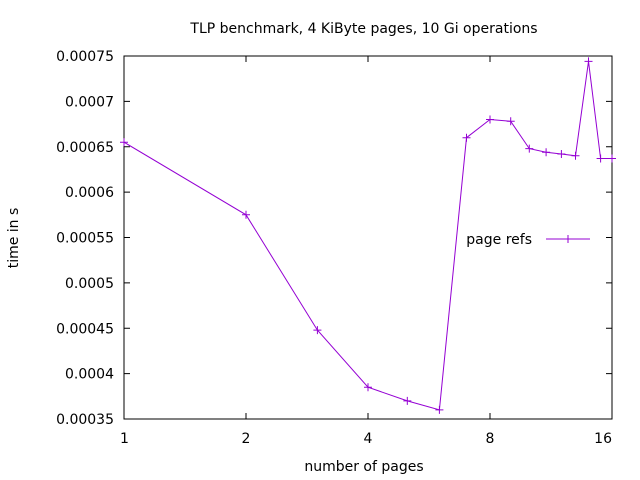  What do you see at coordinates (85, 239) in the screenshot?
I see `y-tick-label: 0.00055` at bounding box center [85, 239].